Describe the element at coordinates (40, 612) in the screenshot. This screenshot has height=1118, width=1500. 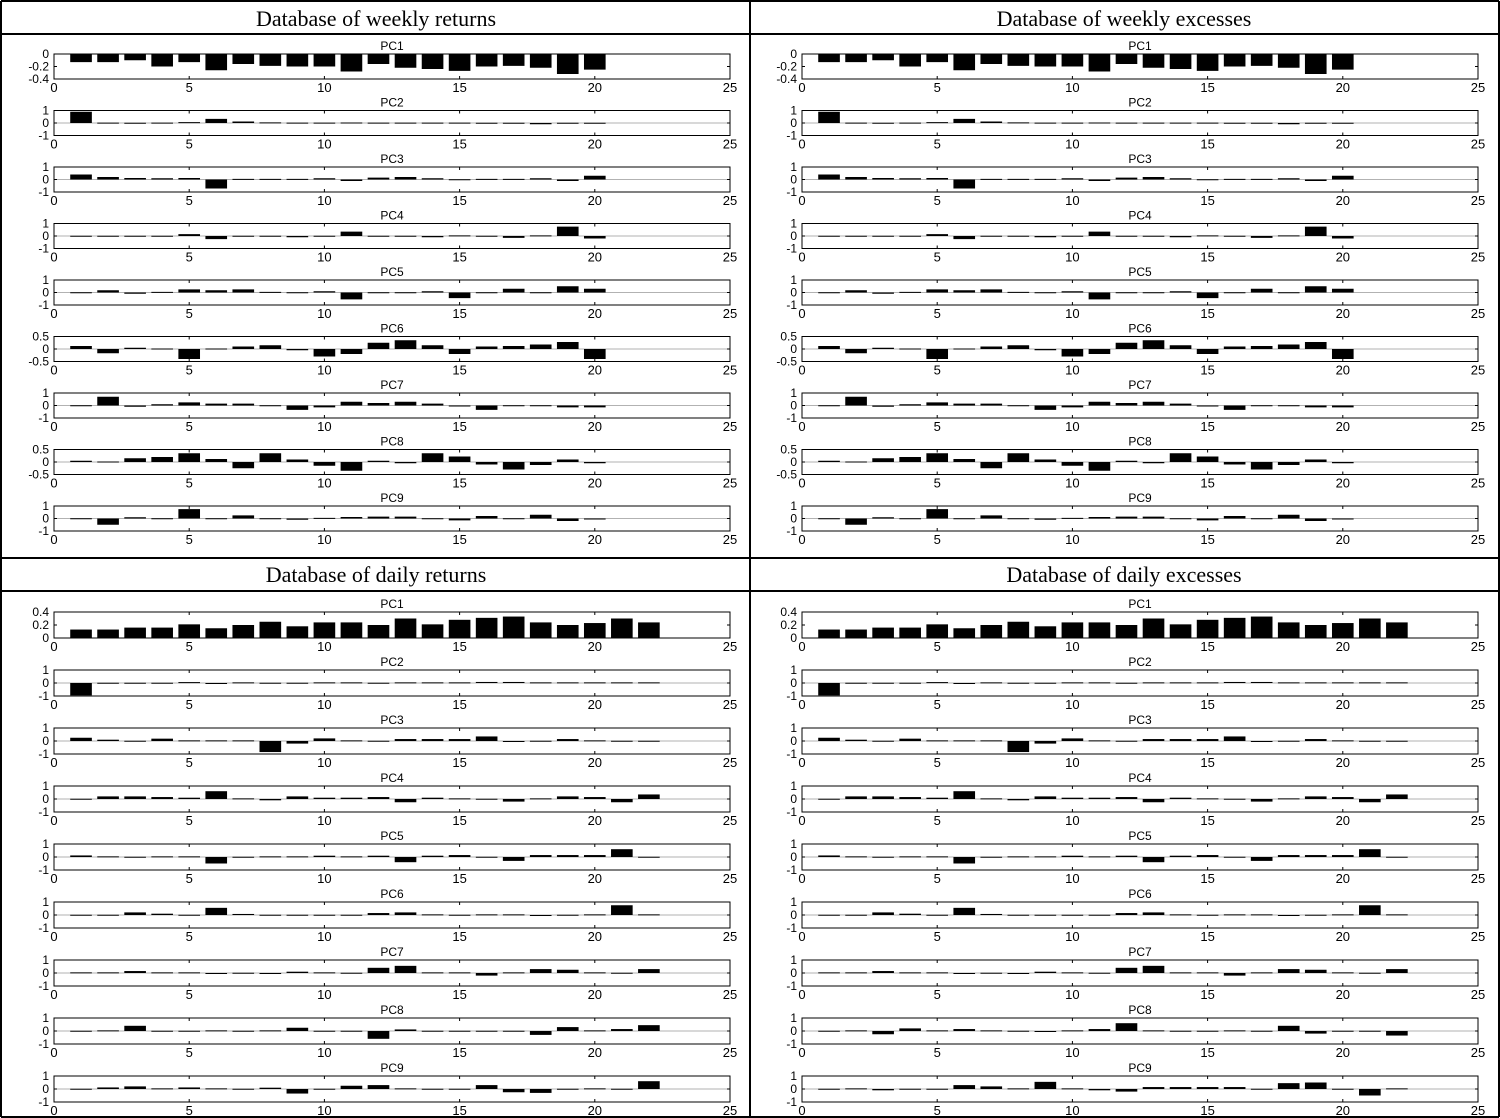
I see `y-tick-label: 0.4` at that location.